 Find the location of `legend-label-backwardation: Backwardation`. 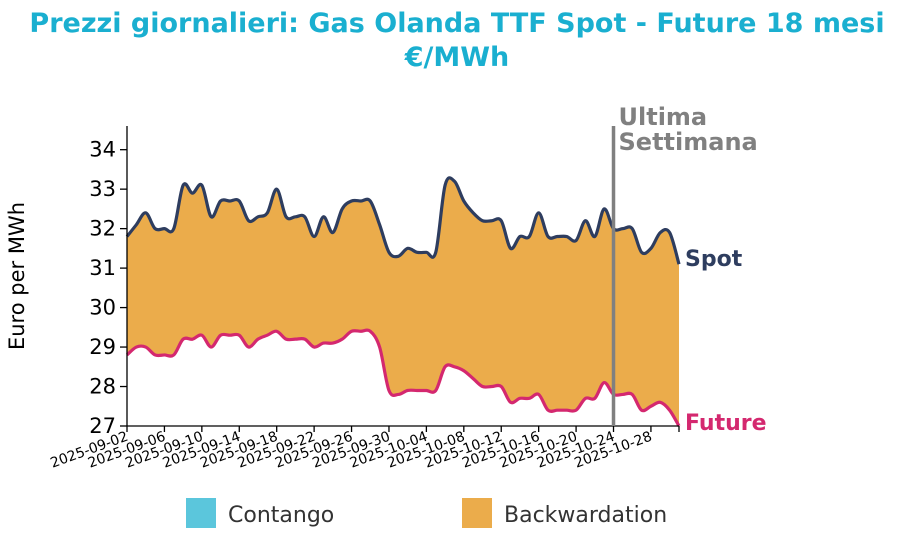

legend-label-backwardation: Backwardation is located at coordinates (585, 515).